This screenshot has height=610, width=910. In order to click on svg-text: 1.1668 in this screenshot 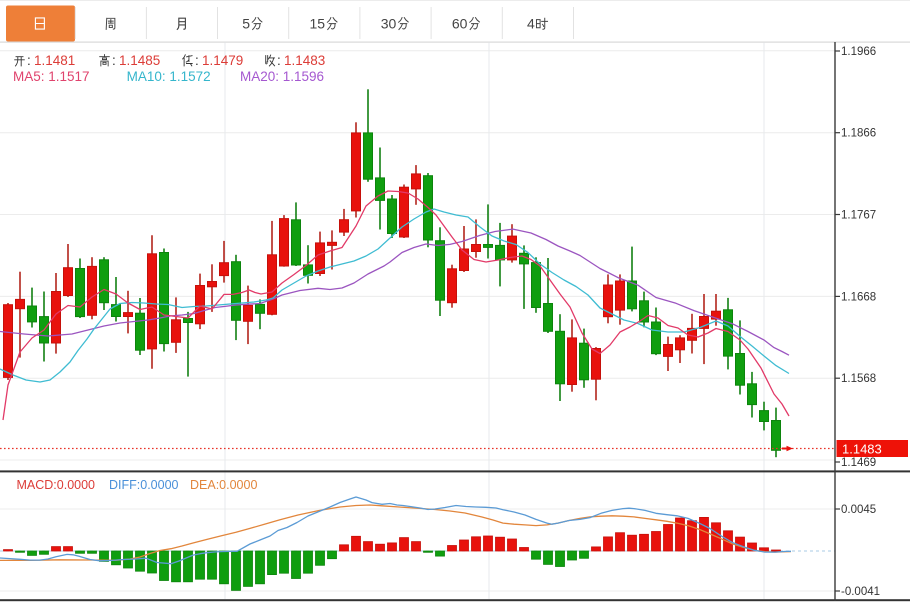, I will do `click(858, 297)`.